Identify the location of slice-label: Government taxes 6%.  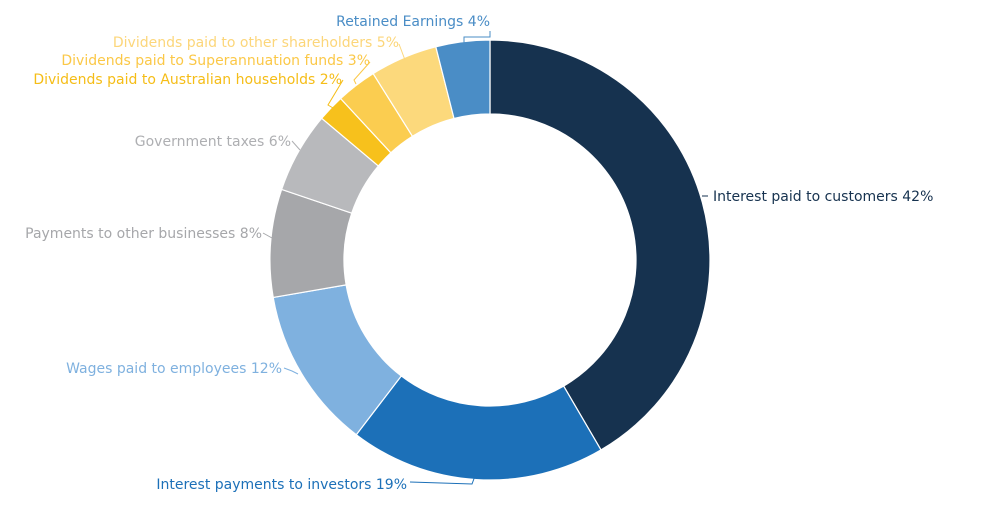
(213, 142).